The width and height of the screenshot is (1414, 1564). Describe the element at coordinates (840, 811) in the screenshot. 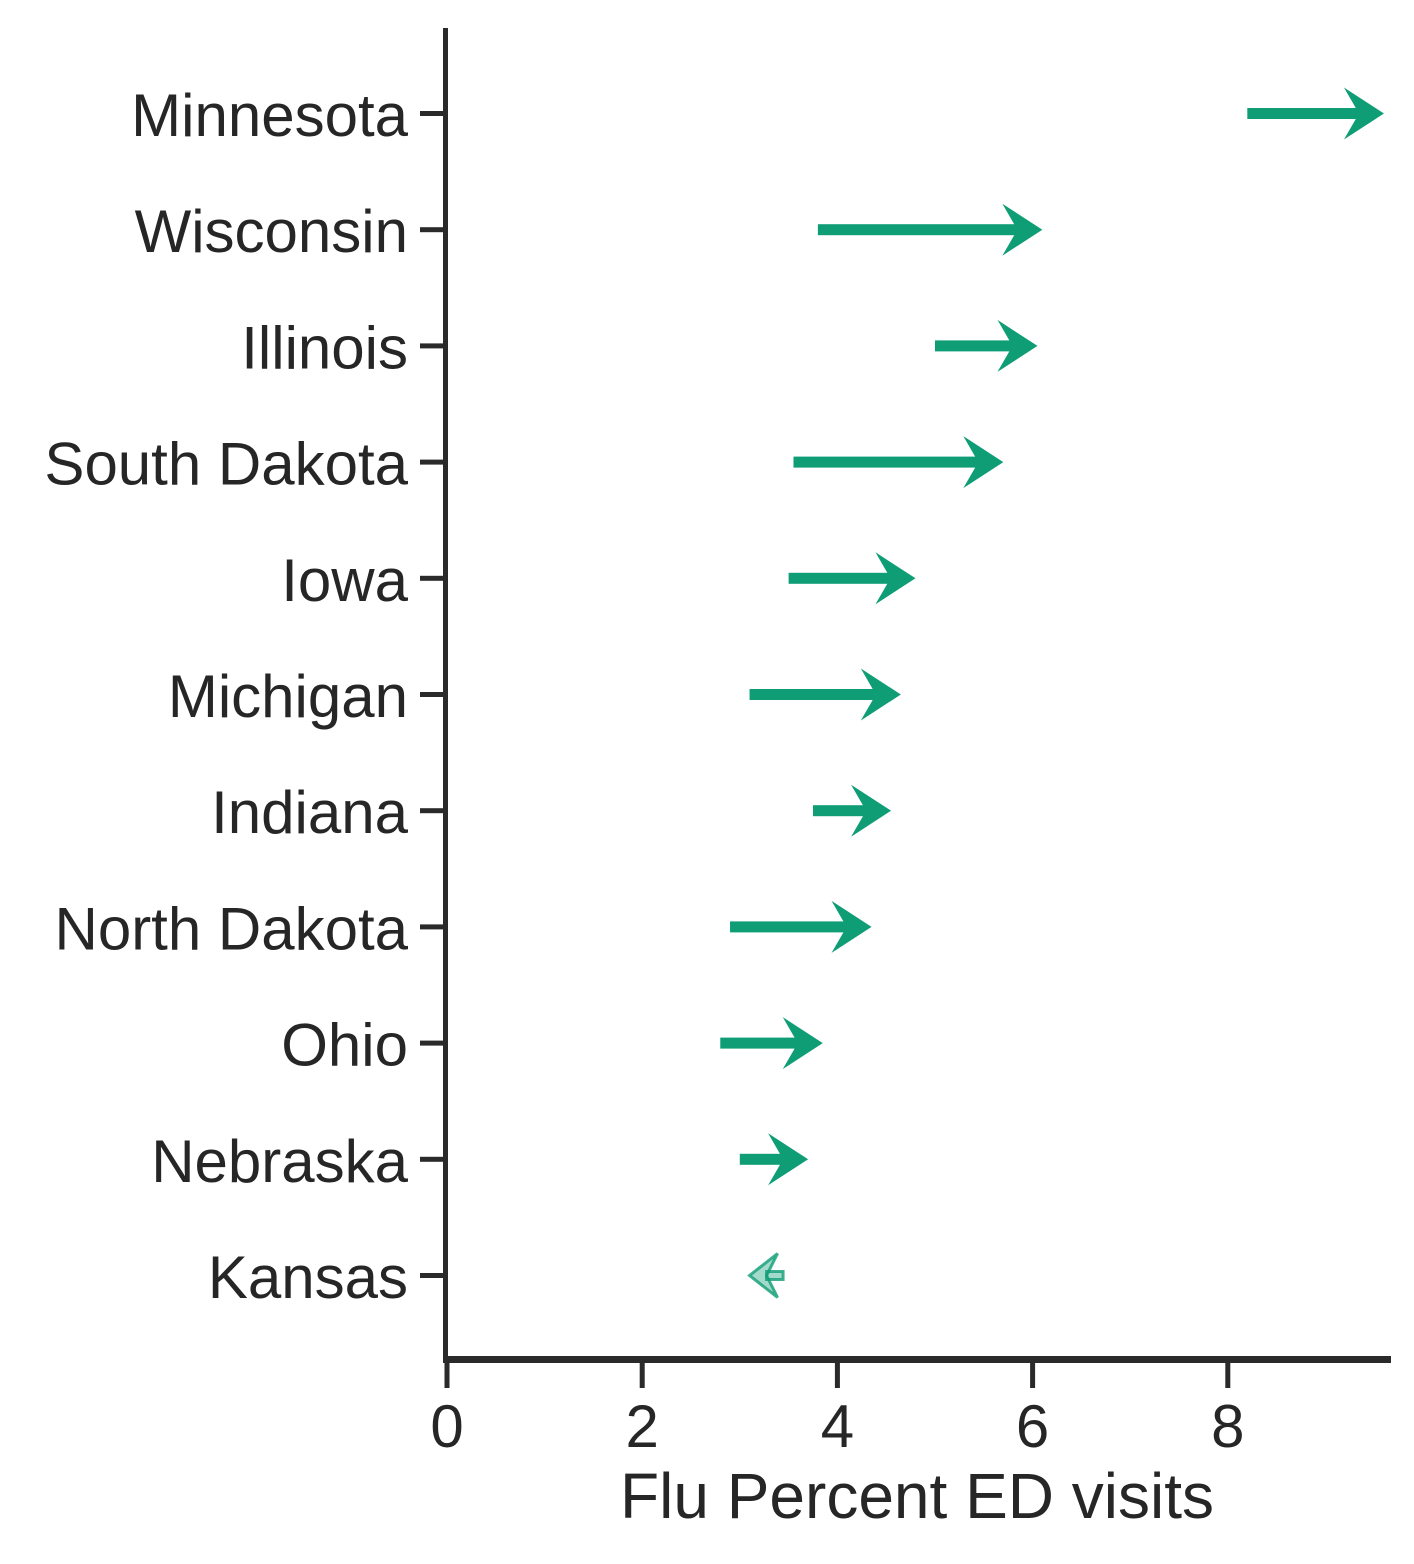

I see `arrow-shaft-indiana` at that location.